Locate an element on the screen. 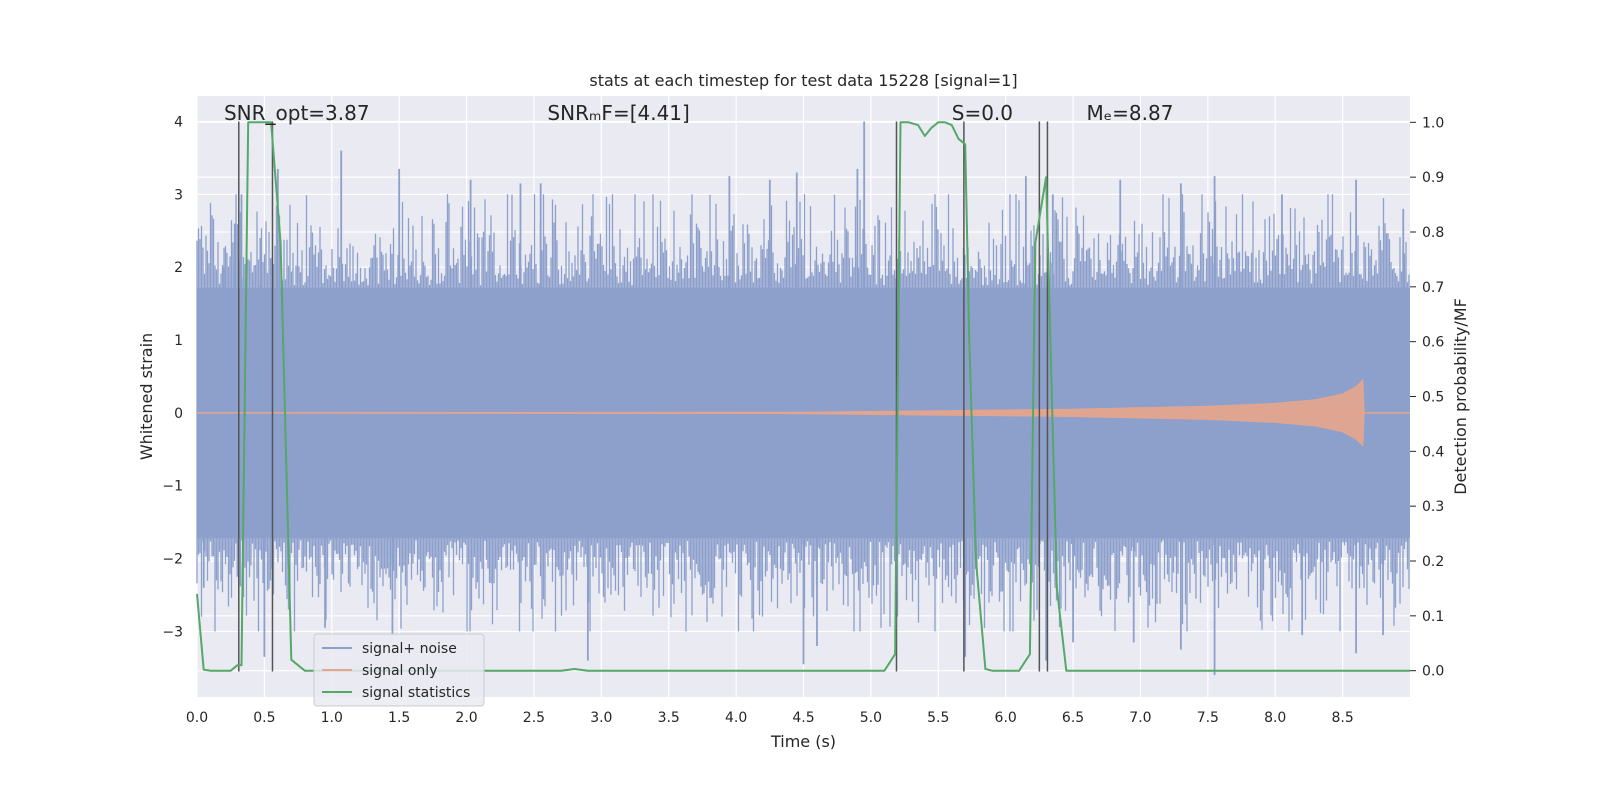  x-tick-label: 1.0 is located at coordinates (332, 718).